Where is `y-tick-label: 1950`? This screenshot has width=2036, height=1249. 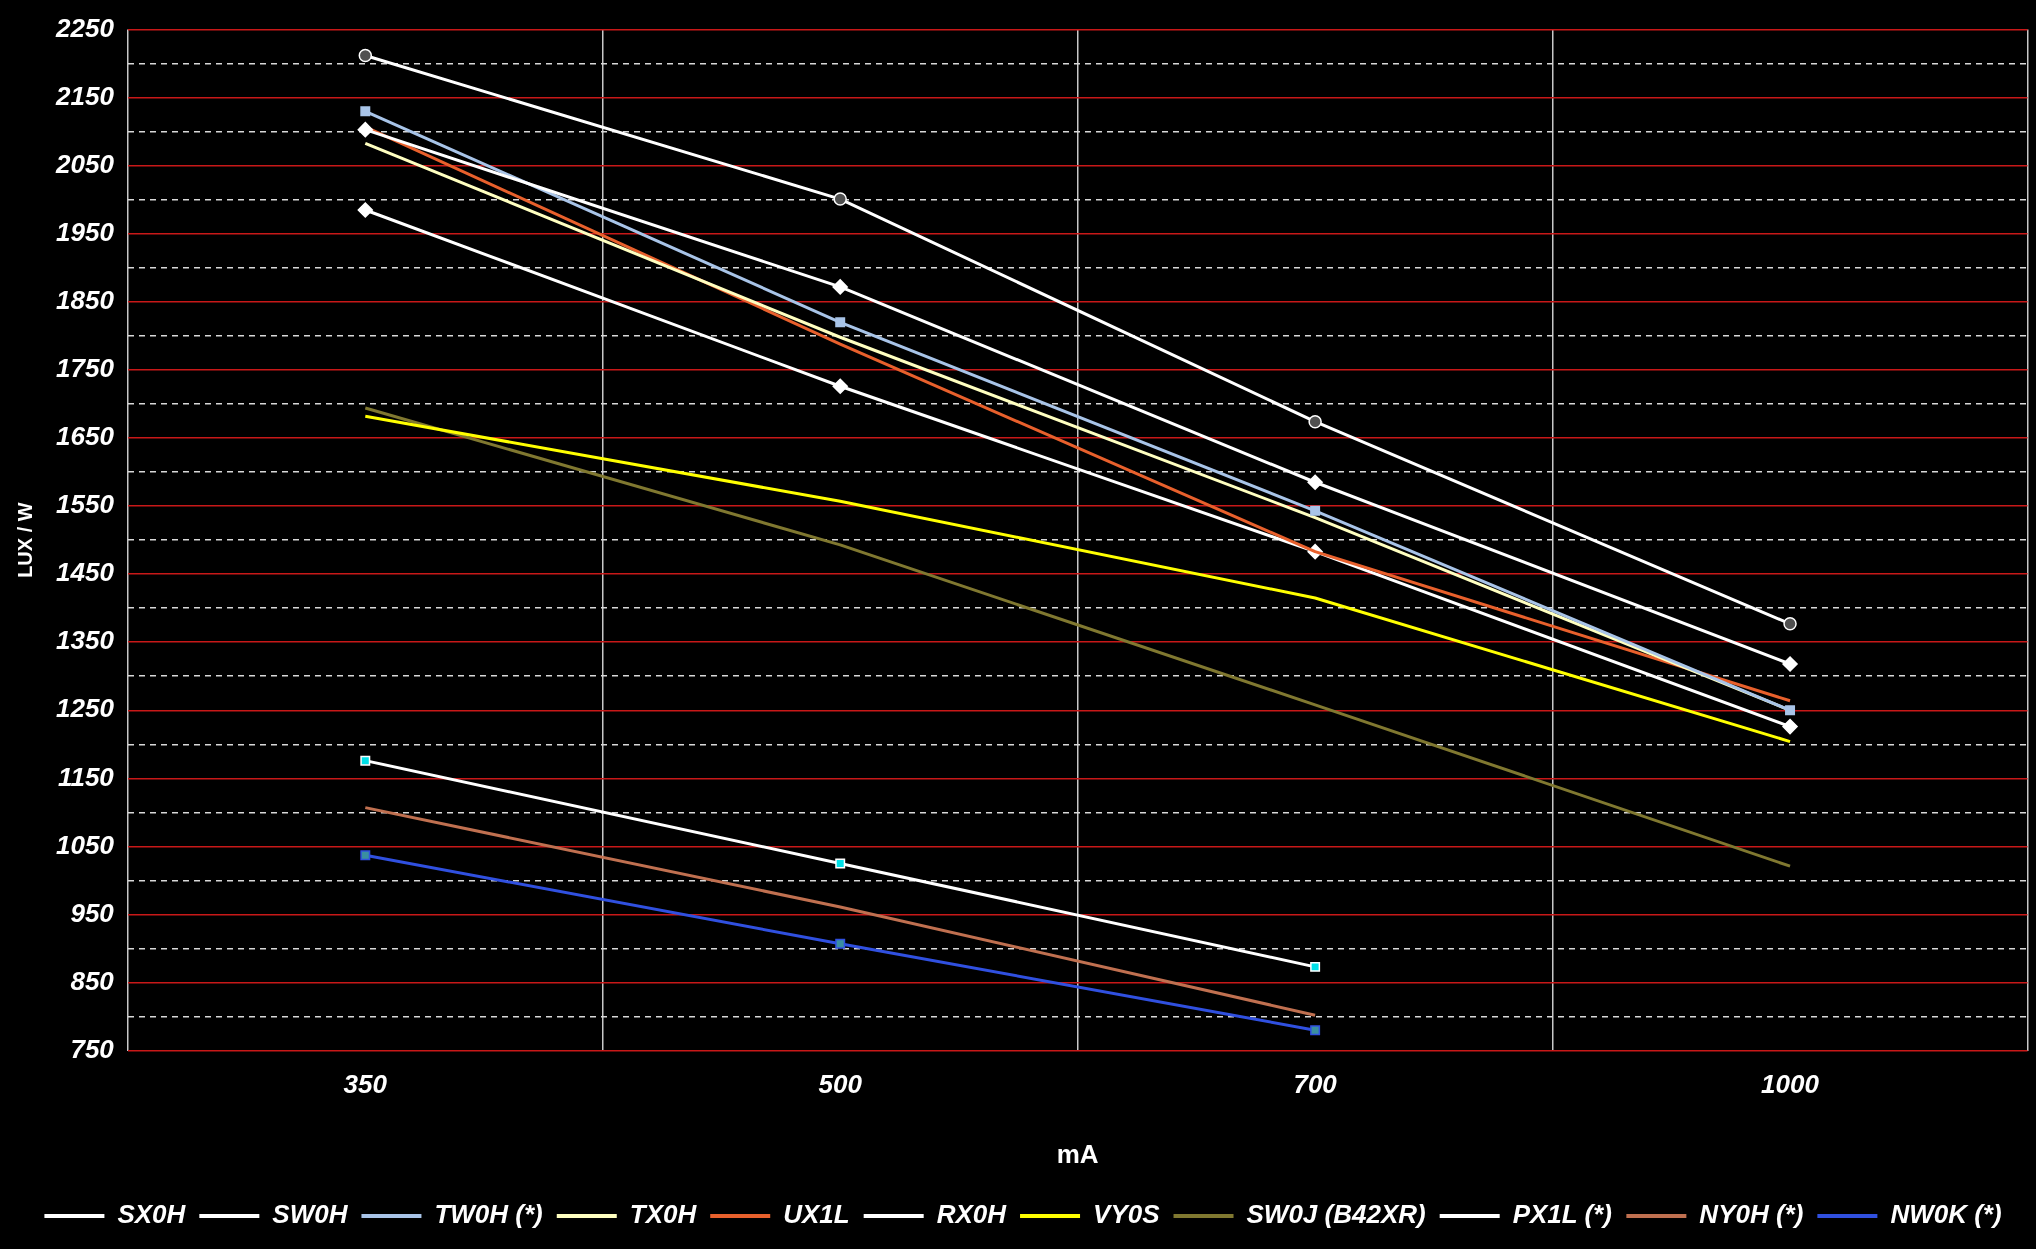 y-tick-label: 1950 is located at coordinates (85, 231).